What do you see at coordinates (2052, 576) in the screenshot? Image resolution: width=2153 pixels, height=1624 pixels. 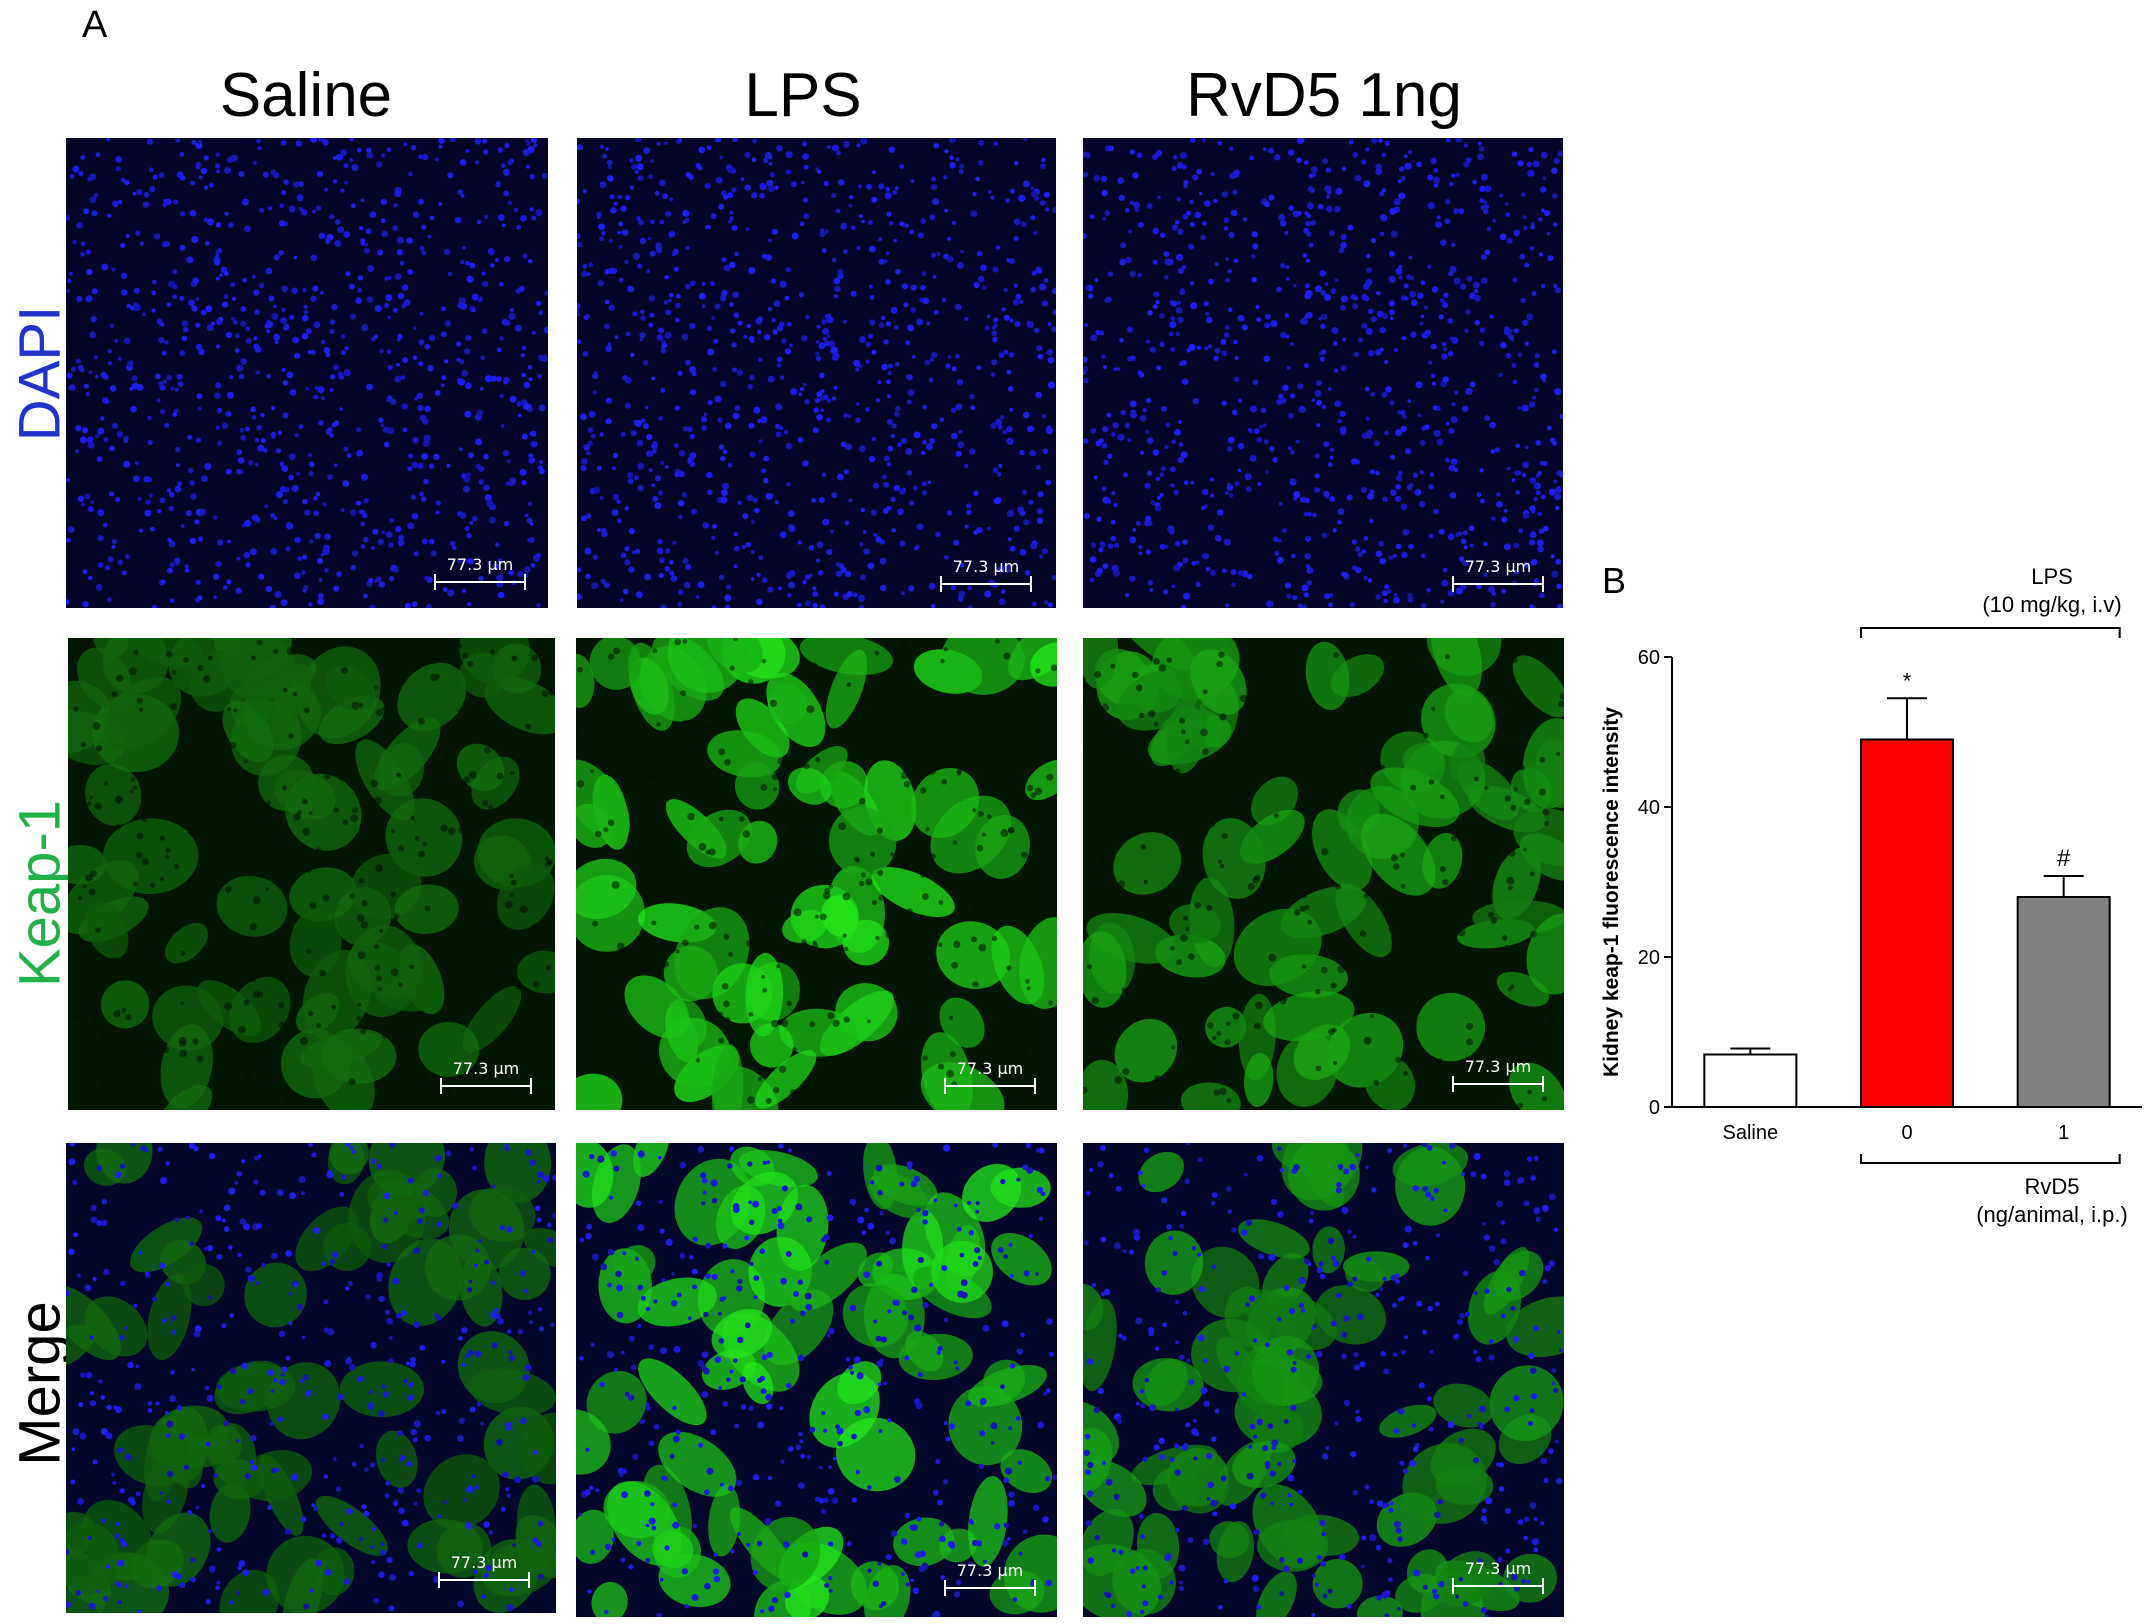 I see `lps-label: LPS` at bounding box center [2052, 576].